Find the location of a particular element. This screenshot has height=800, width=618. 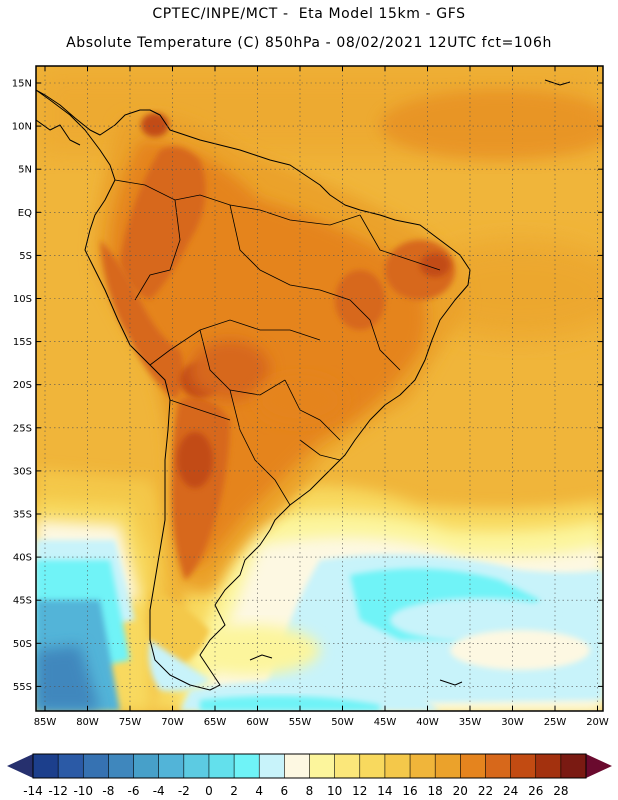

lat-label: 20S is located at coordinates (22, 385).